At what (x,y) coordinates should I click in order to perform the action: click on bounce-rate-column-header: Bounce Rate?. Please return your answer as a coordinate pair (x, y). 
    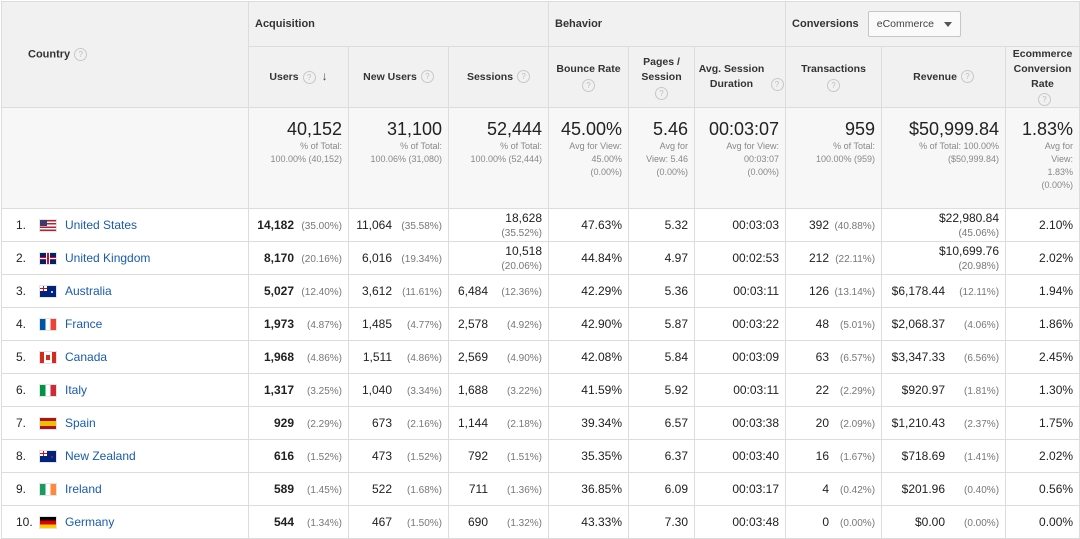
    Looking at the image, I should click on (588, 77).